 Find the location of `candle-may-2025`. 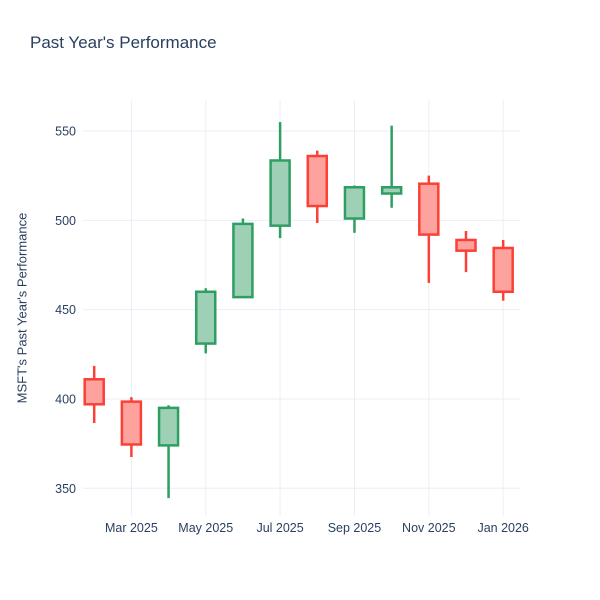

candle-may-2025 is located at coordinates (205, 321).